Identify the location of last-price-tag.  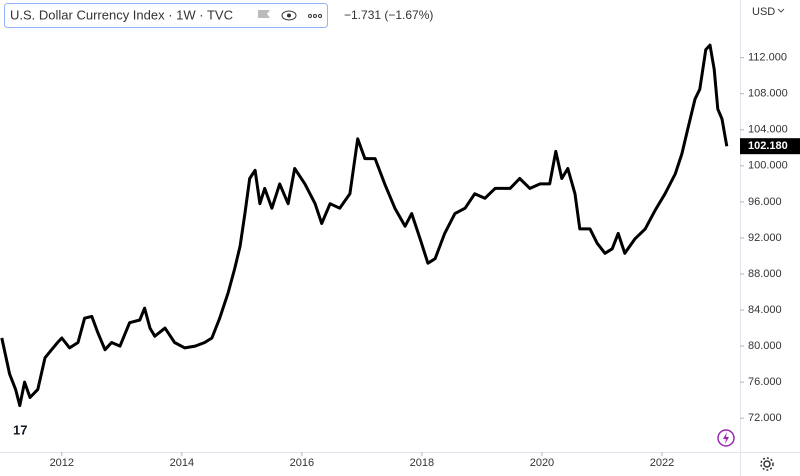
(770, 146).